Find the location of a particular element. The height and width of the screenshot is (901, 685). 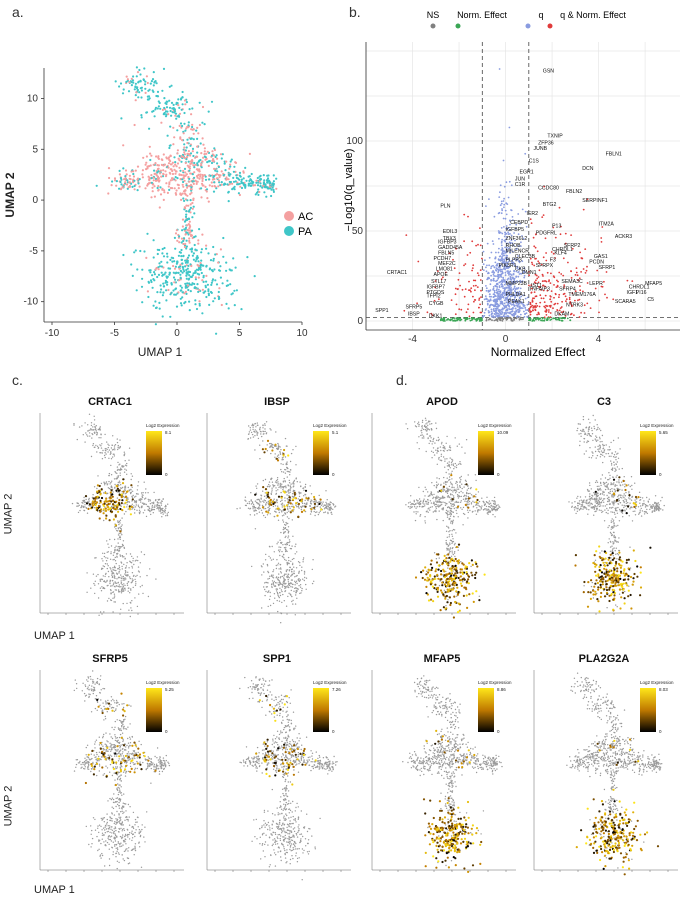

umap-legend: AC PA is located at coordinates (298, 224).